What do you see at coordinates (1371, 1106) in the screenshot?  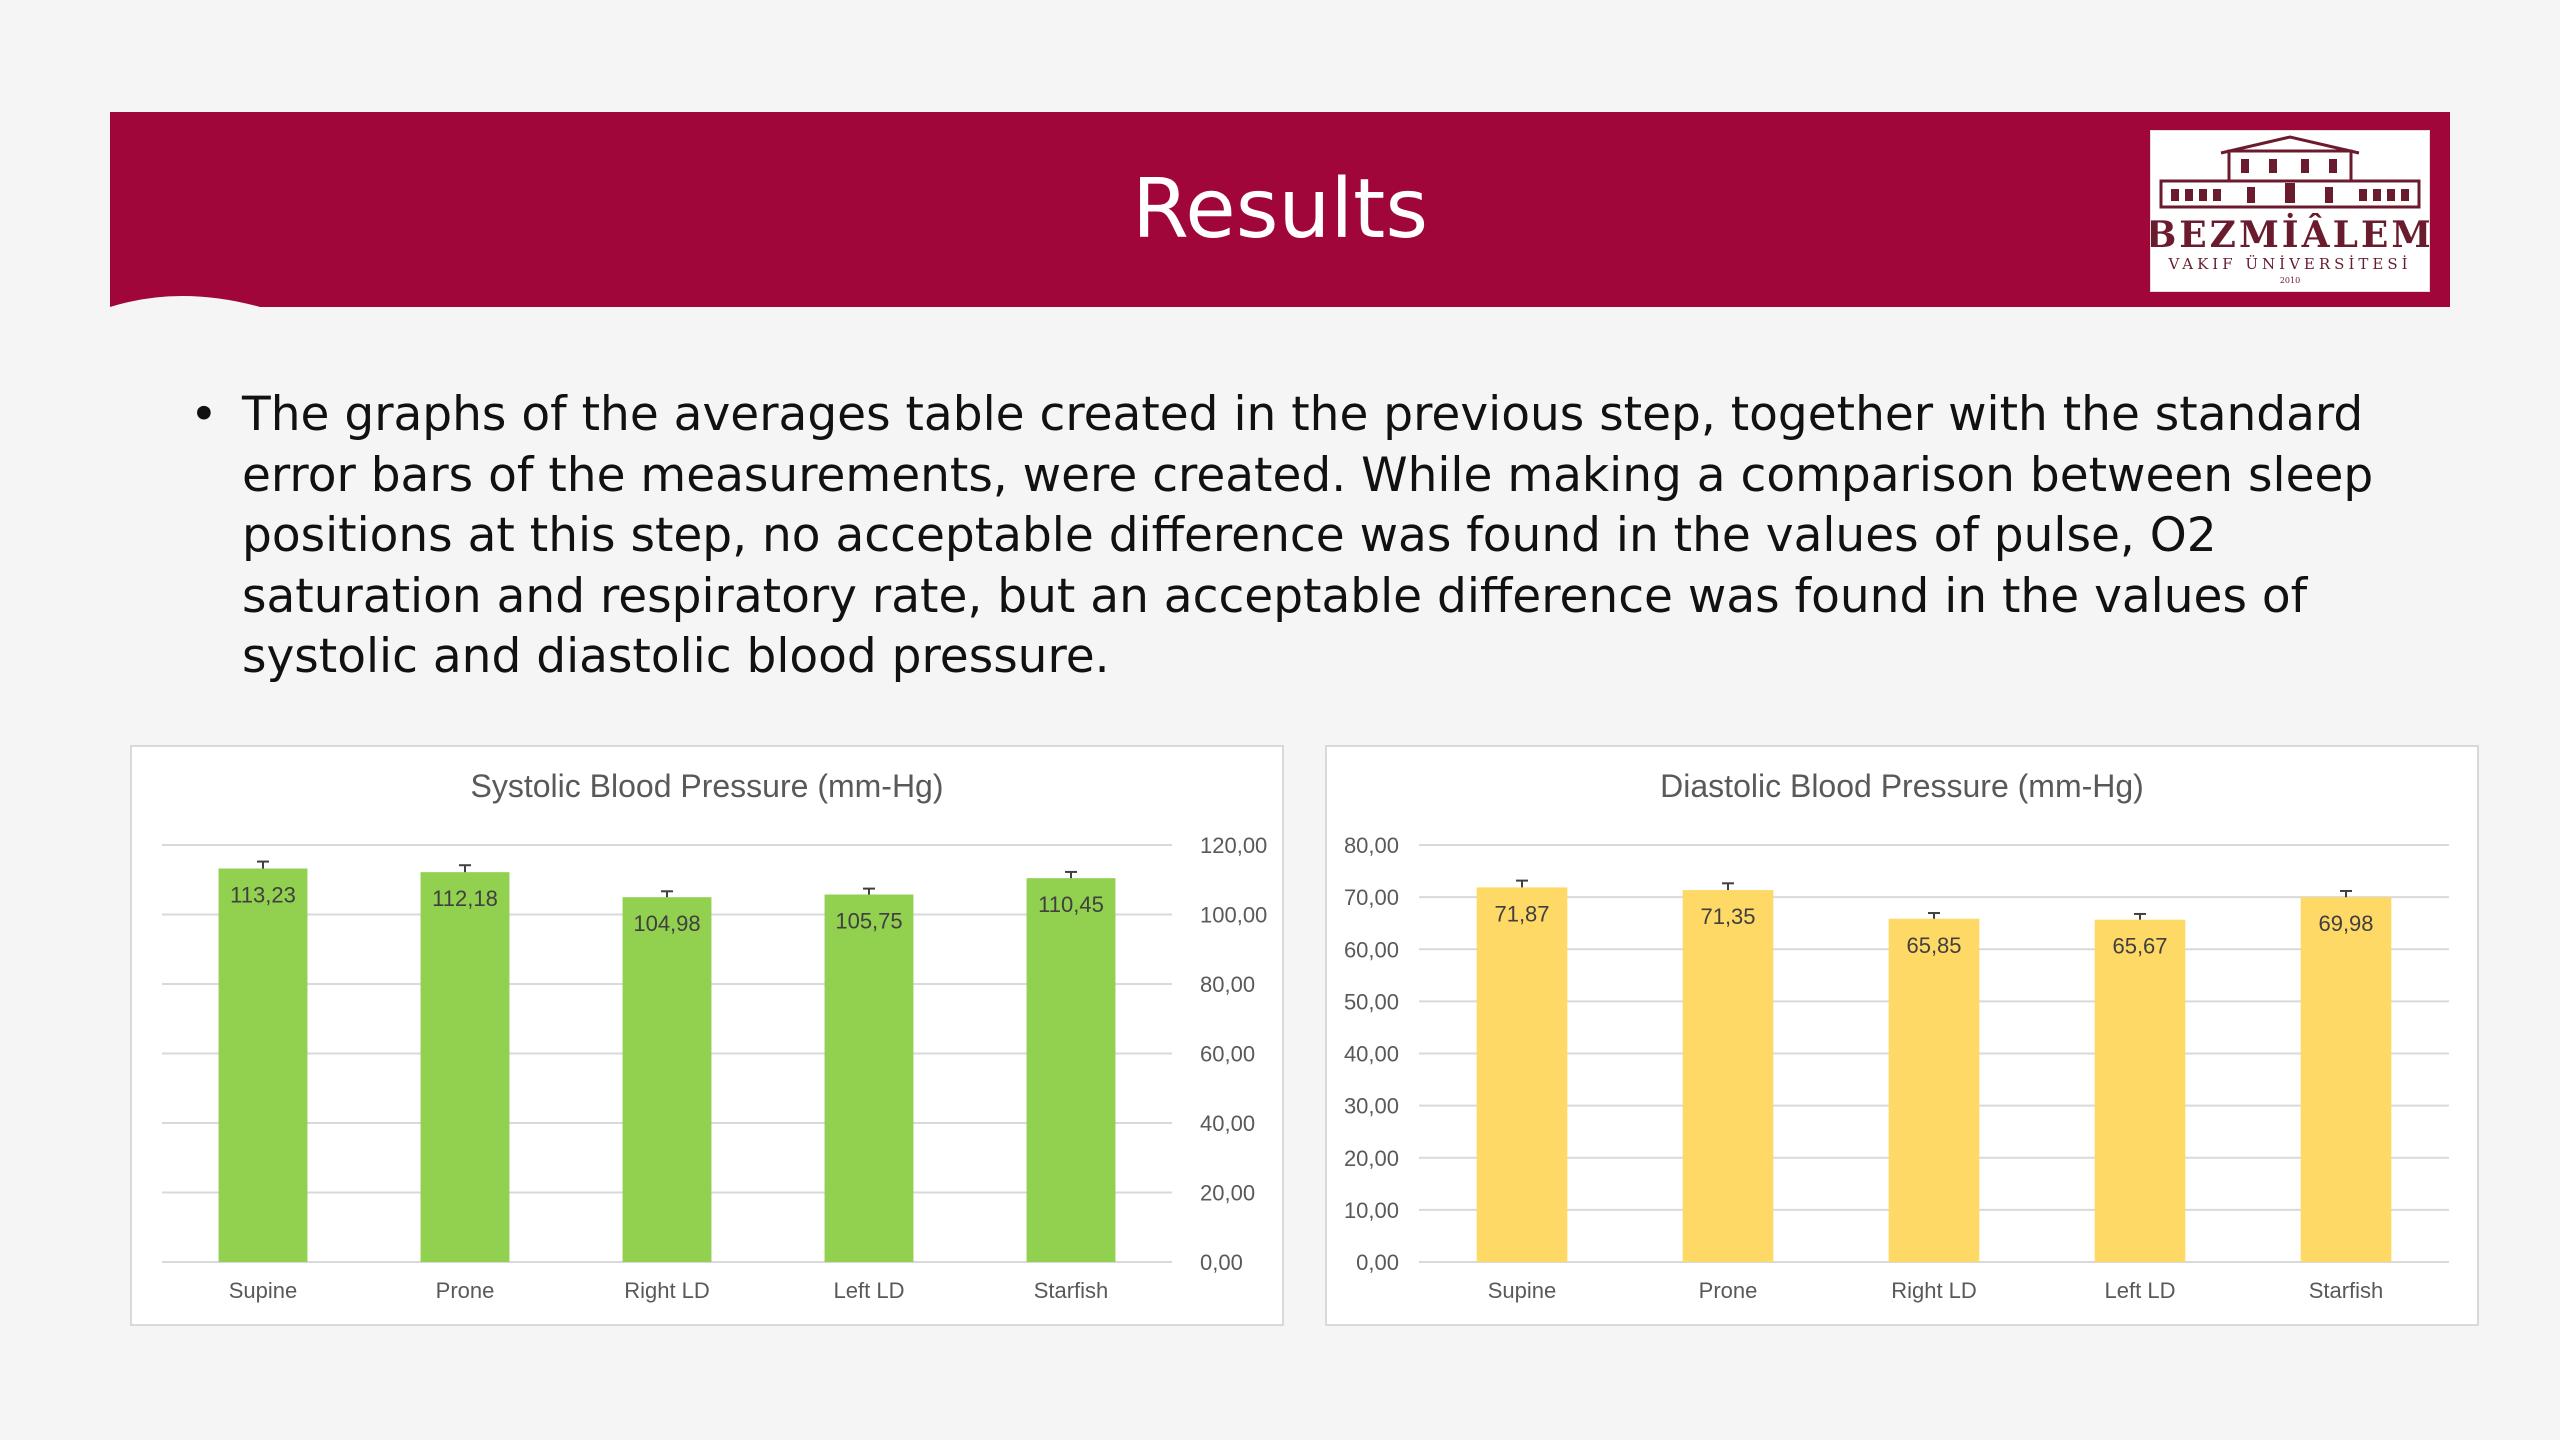 I see `y-tick-label: 30,00` at bounding box center [1371, 1106].